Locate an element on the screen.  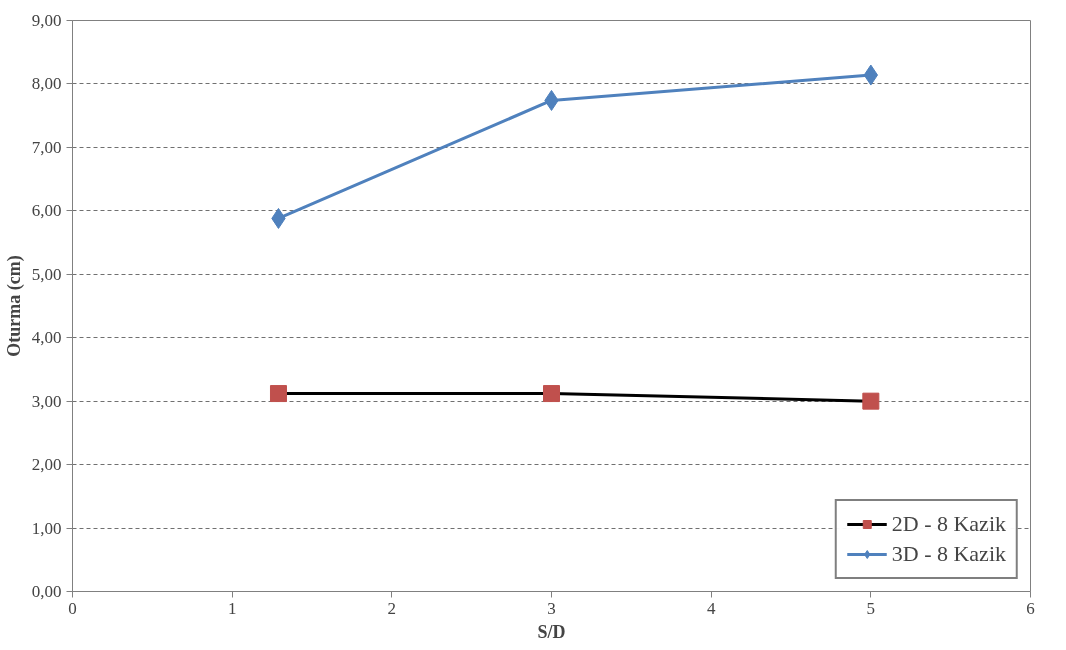
y-tick-label: 5,00 is located at coordinates (46, 274).